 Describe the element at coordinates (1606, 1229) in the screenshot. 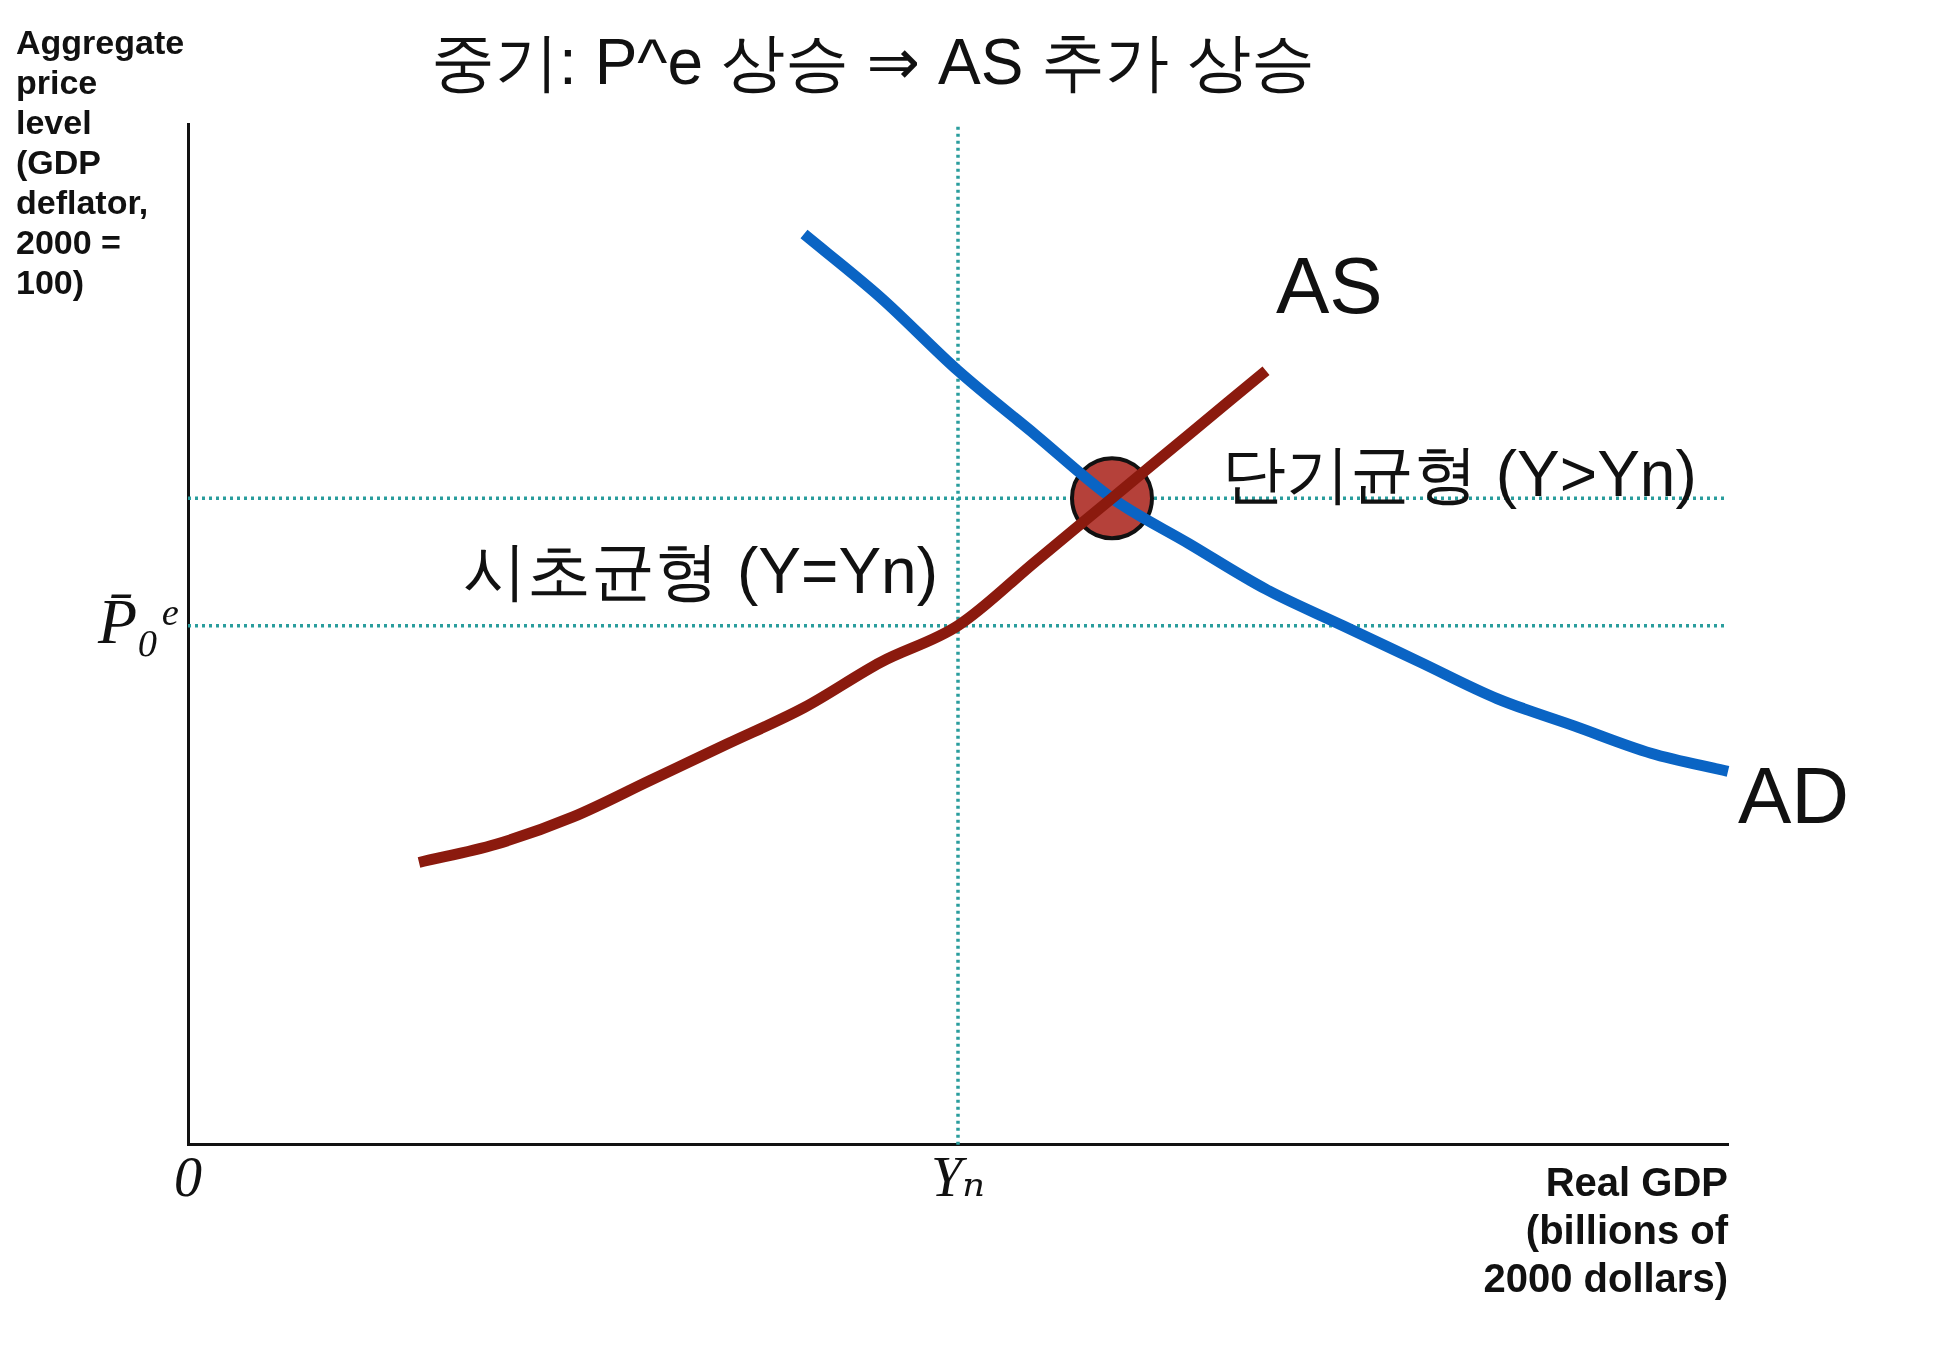

I see `x-axis-title: Real GDP (billions of 2000 dollars)` at that location.